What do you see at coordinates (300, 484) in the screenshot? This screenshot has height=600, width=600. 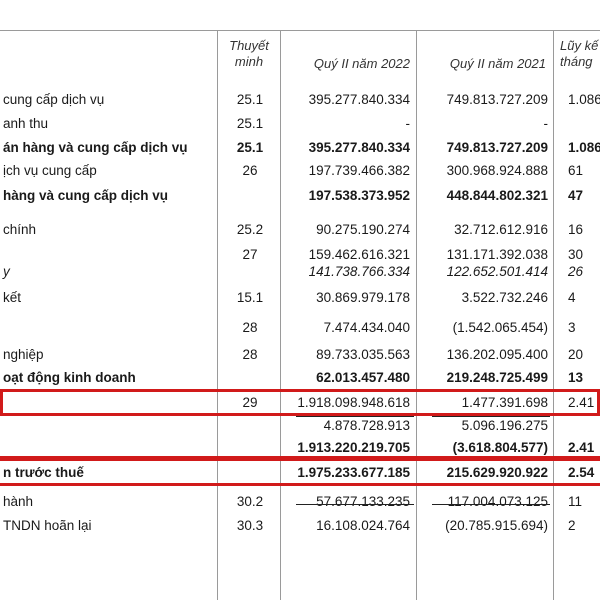 I see `highlight-line-bottom` at bounding box center [300, 484].